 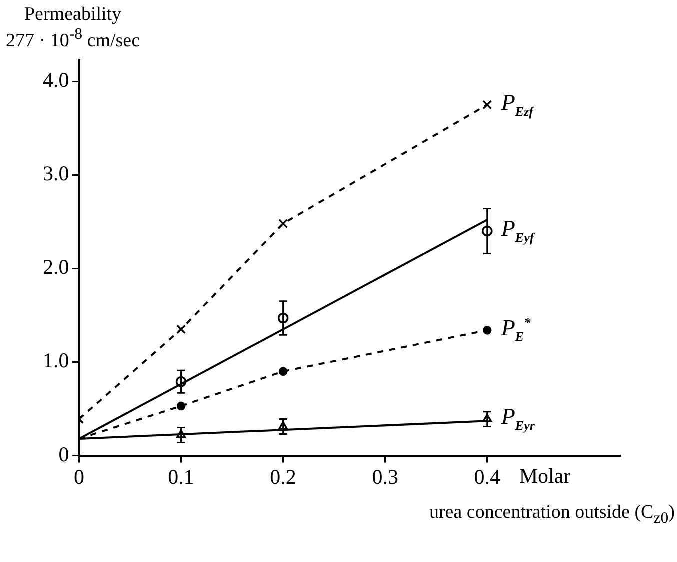 I want to click on y-axis-title: Permeability 277 · 10$^{-8}$ cm/sec, so click(x=73, y=28).